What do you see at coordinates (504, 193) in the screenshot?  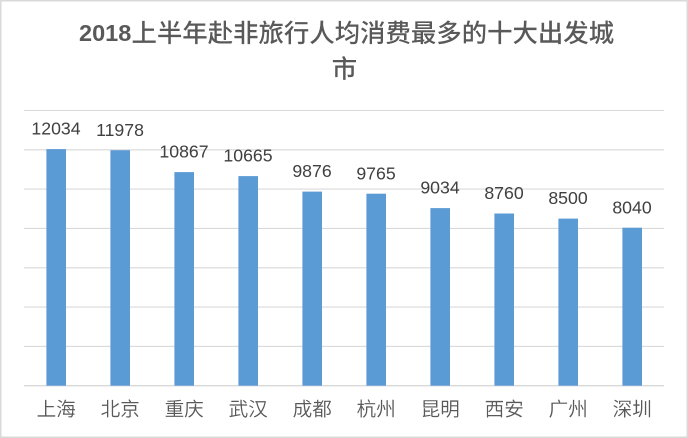 I see `svg-text: 8760` at bounding box center [504, 193].